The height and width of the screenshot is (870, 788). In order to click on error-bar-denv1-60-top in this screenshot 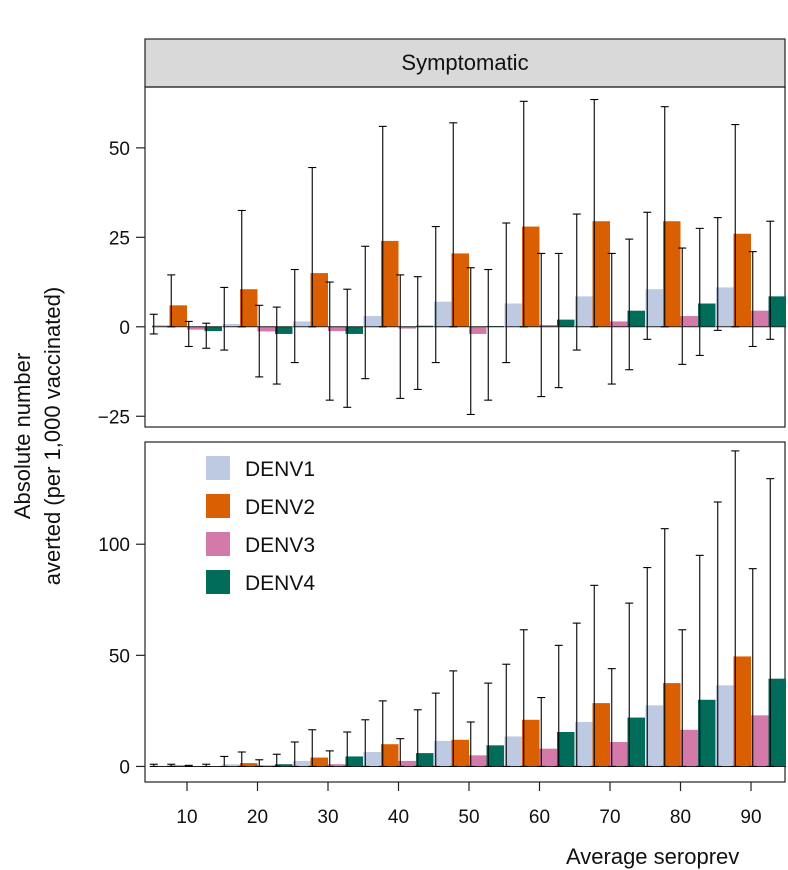, I will do `click(506, 293)`.